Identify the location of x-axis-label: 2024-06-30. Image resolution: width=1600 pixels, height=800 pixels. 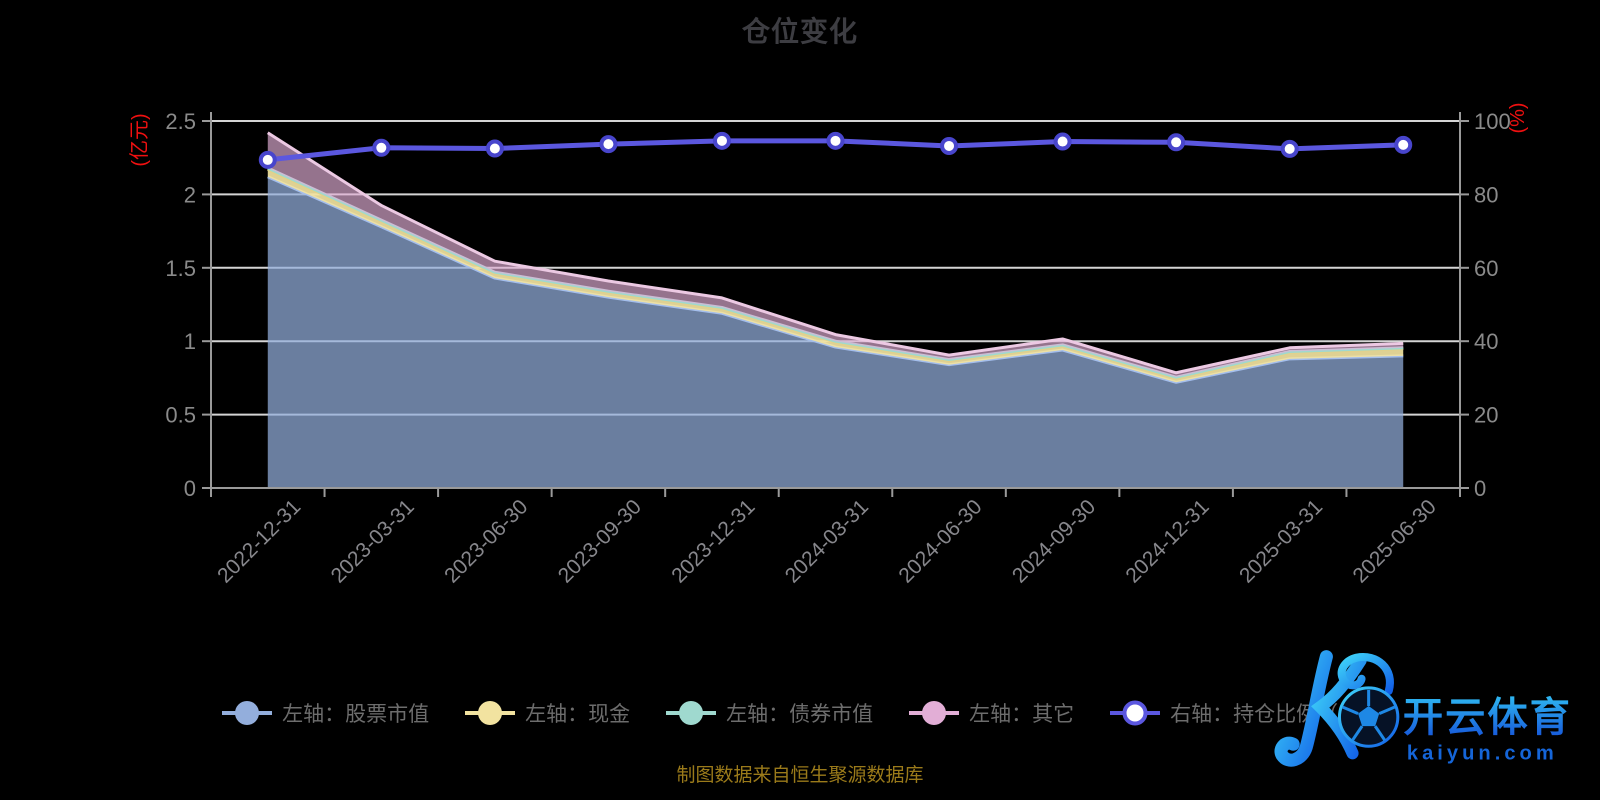
(940, 541).